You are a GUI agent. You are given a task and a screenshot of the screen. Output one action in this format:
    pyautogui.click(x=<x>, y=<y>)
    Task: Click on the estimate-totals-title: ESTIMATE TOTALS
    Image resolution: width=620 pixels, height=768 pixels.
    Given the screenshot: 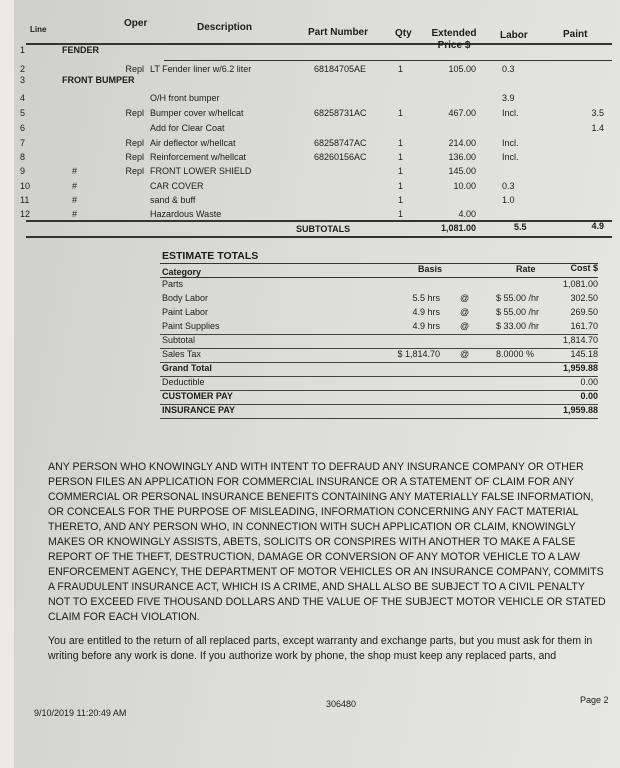 What is the action you would take?
    pyautogui.click(x=210, y=256)
    